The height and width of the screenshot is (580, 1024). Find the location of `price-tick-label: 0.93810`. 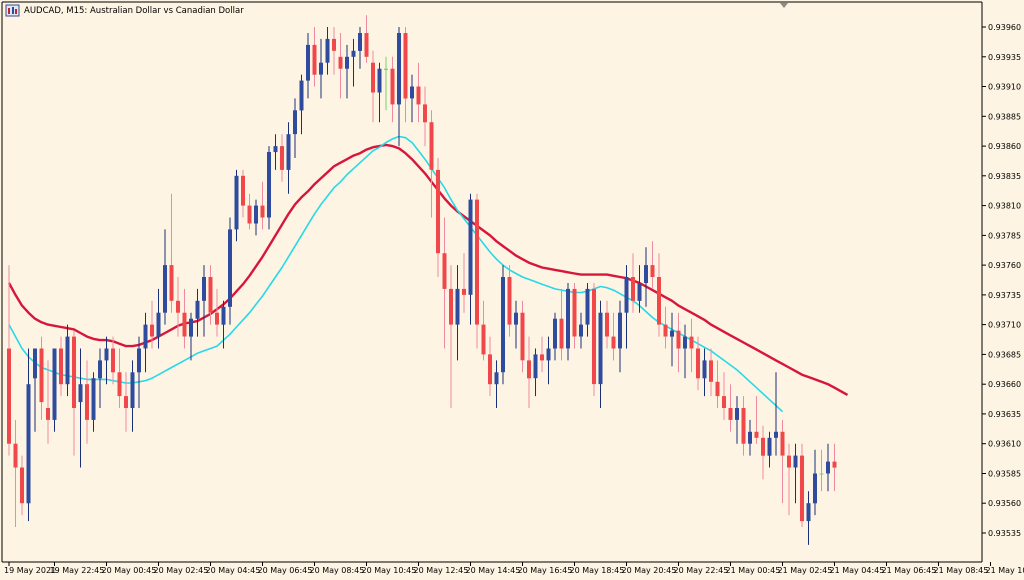

price-tick-label: 0.93810 is located at coordinates (1004, 206).